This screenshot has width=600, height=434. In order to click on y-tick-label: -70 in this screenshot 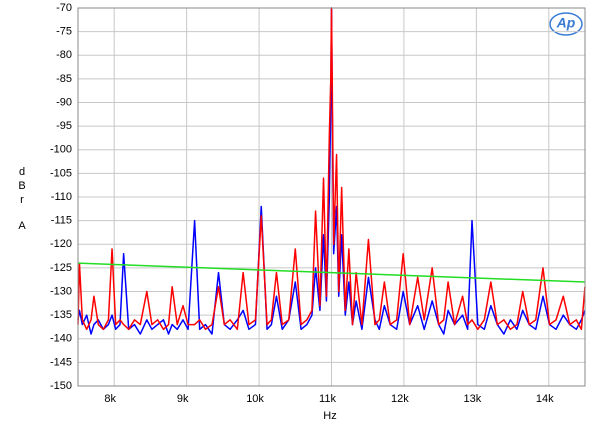, I will do `click(64, 8)`.